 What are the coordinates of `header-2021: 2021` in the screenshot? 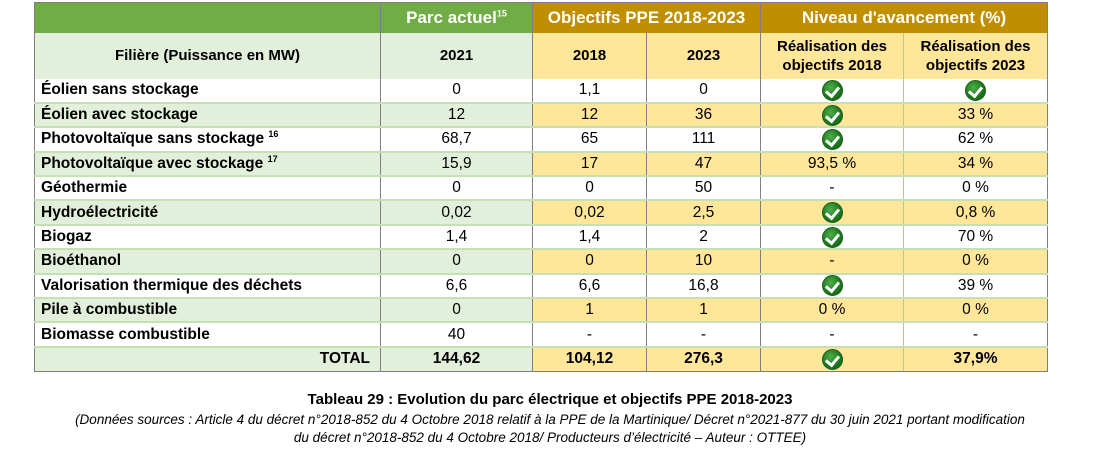 It's located at (456, 55).